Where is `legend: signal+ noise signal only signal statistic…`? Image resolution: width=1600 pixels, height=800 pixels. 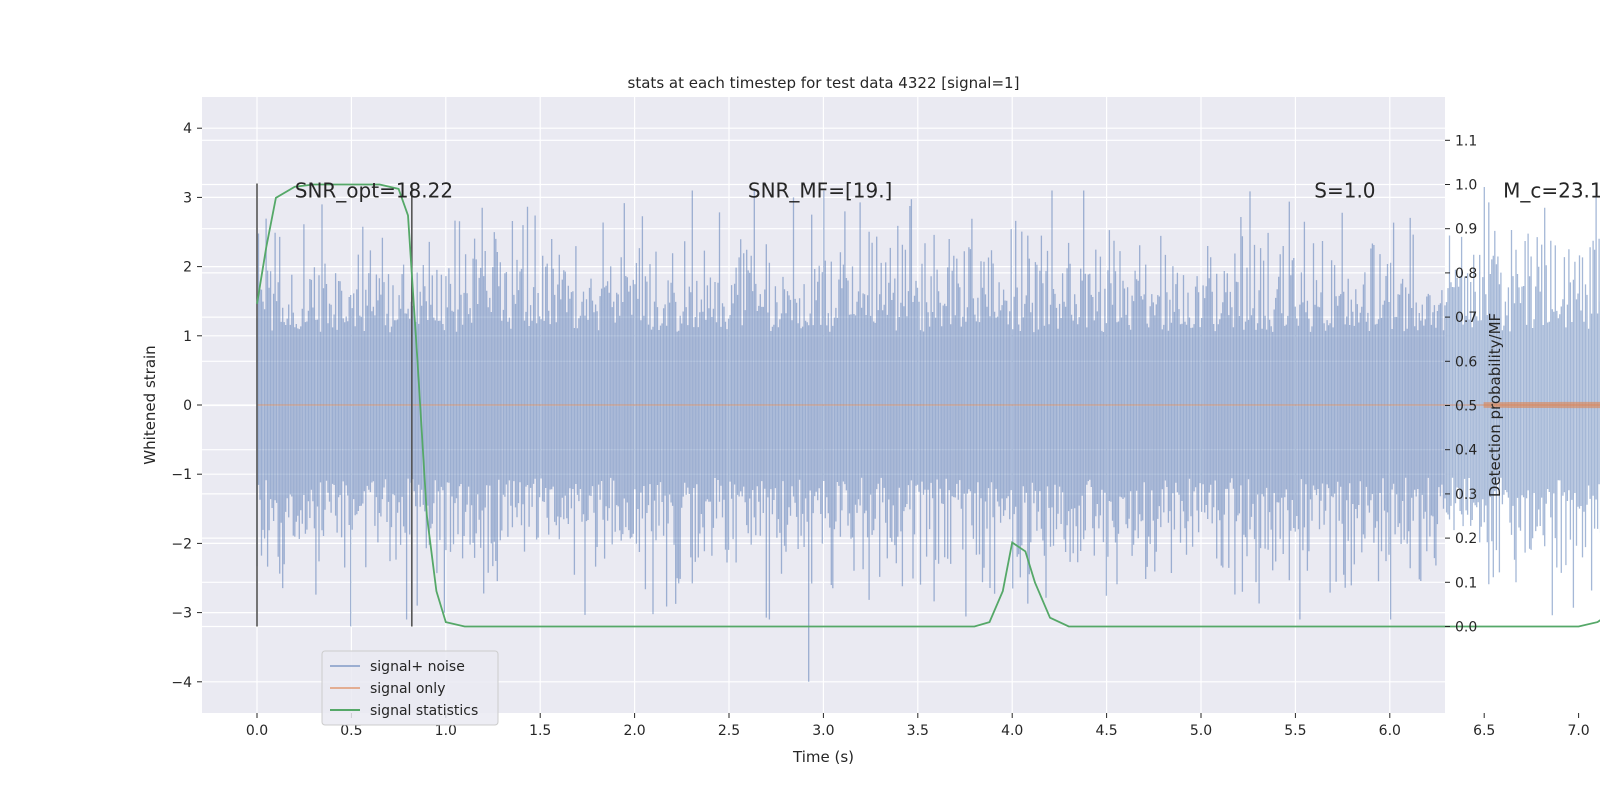 legend: signal+ noise signal only signal statistic… is located at coordinates (410, 688).